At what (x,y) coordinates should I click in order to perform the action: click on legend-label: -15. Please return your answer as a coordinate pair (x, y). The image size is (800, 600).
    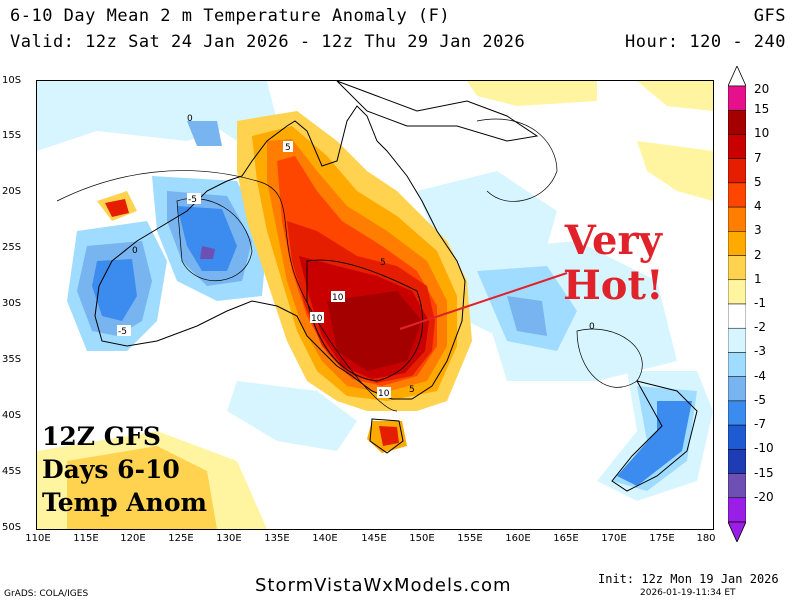
    Looking at the image, I should click on (764, 472).